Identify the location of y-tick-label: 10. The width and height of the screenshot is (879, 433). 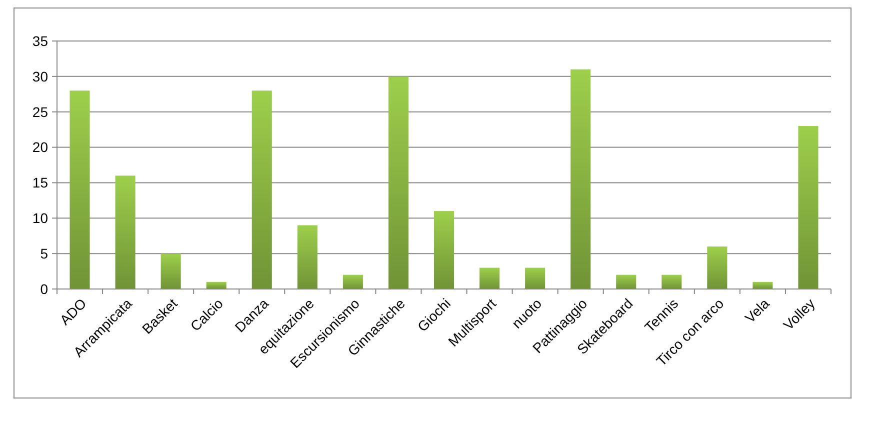
(40, 218).